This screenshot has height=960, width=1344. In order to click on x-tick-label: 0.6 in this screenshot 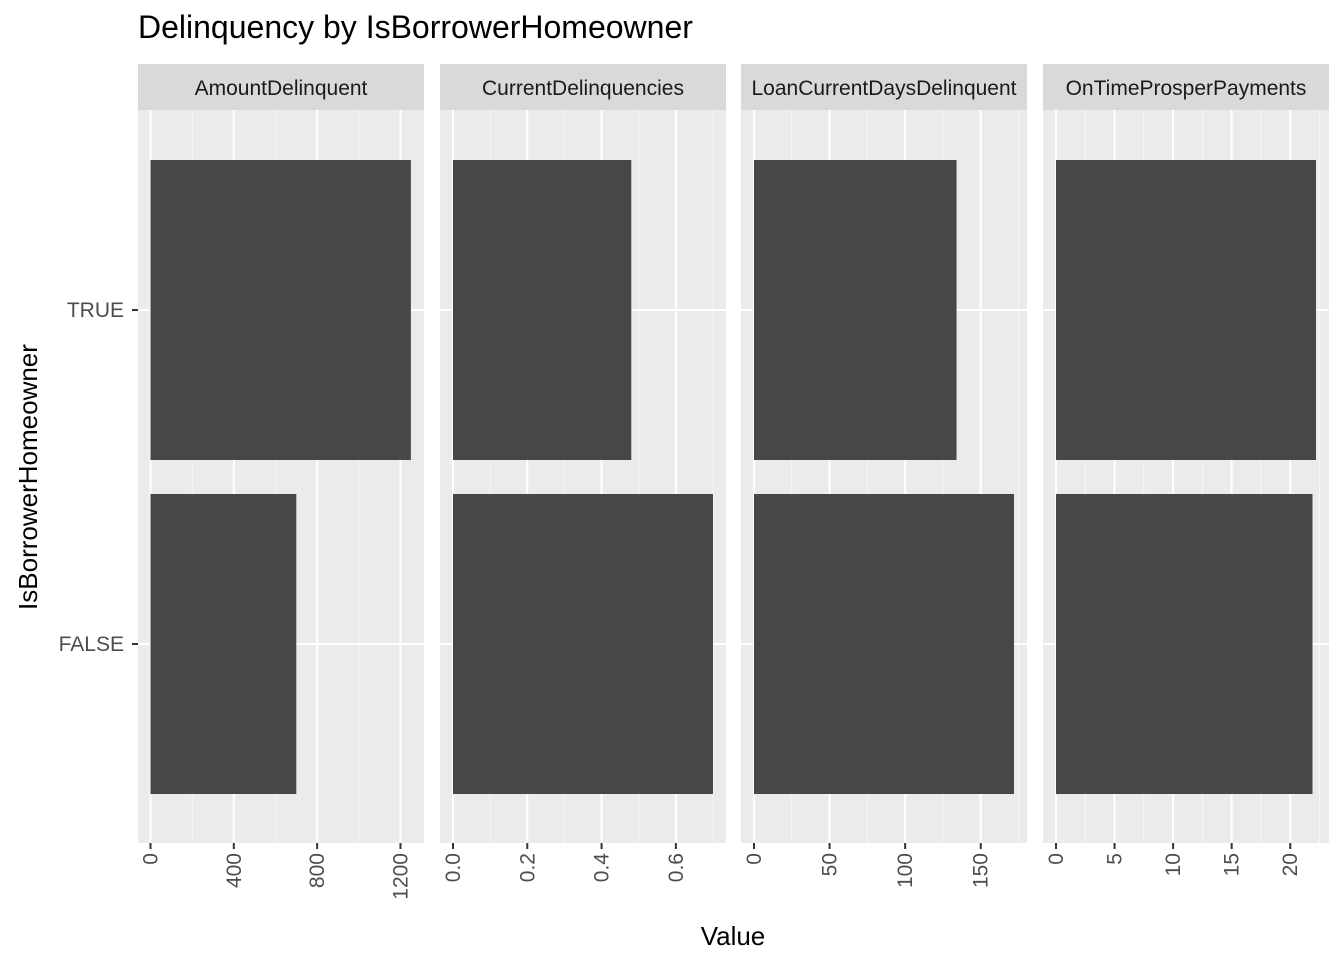, I will do `click(676, 867)`.